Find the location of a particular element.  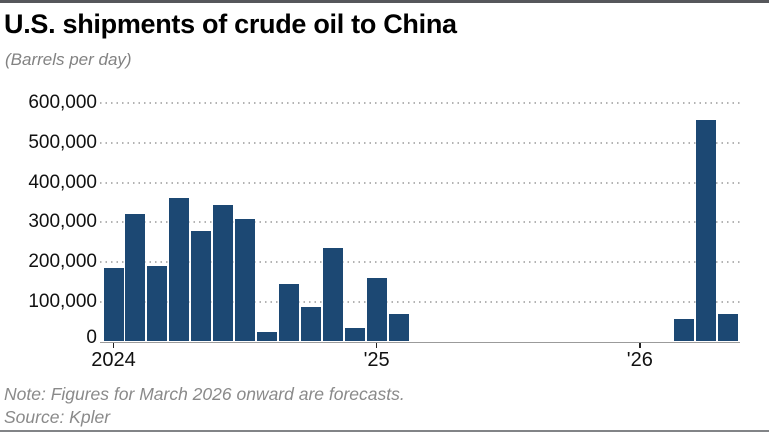

bar-aug-2024 is located at coordinates (267, 336).